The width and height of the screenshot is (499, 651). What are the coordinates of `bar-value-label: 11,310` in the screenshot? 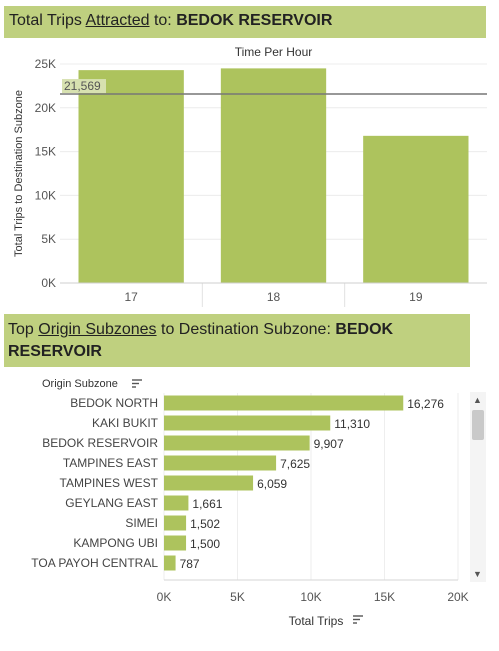 It's located at (352, 424).